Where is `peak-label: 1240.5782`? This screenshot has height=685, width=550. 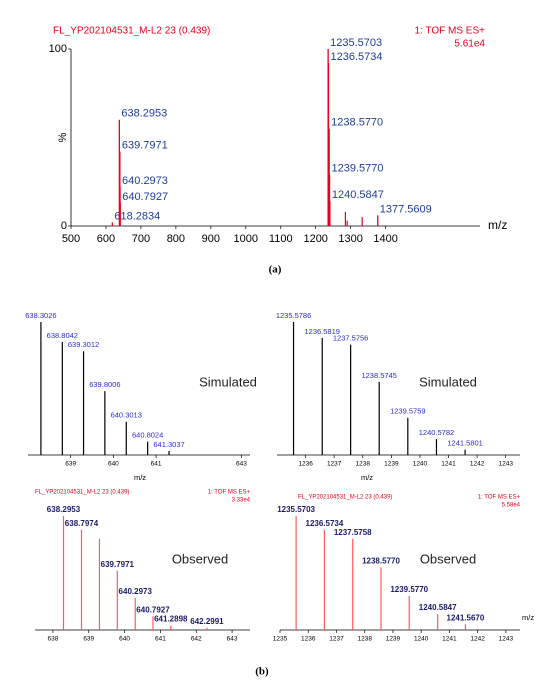
peak-label: 1240.5782 is located at coordinates (436, 432).